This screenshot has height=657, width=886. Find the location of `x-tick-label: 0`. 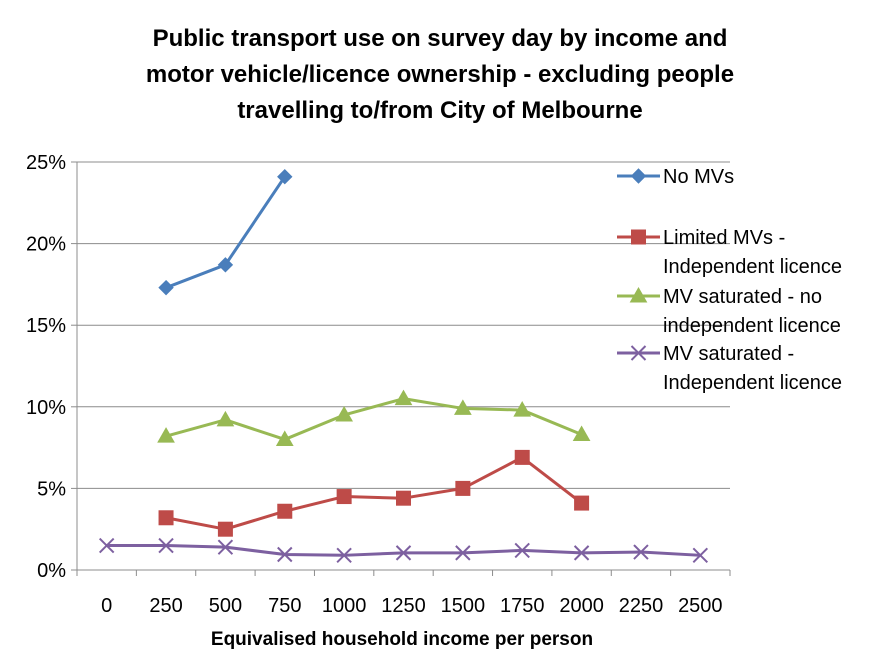

x-tick-label: 0 is located at coordinates (106, 606).